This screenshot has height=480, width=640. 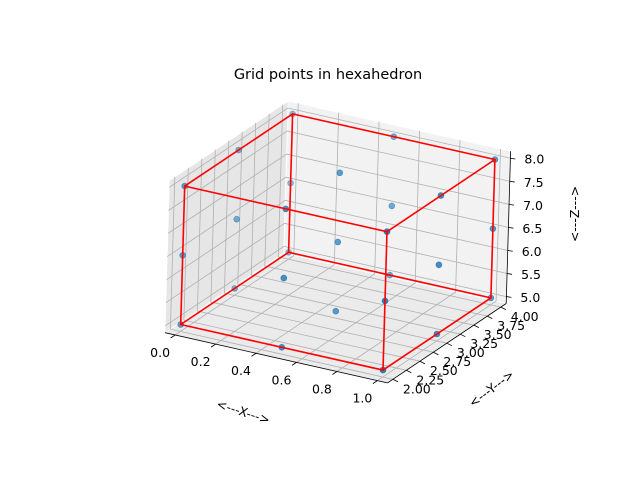 What do you see at coordinates (530, 297) in the screenshot?
I see `z-tick-label: 5.0` at bounding box center [530, 297].